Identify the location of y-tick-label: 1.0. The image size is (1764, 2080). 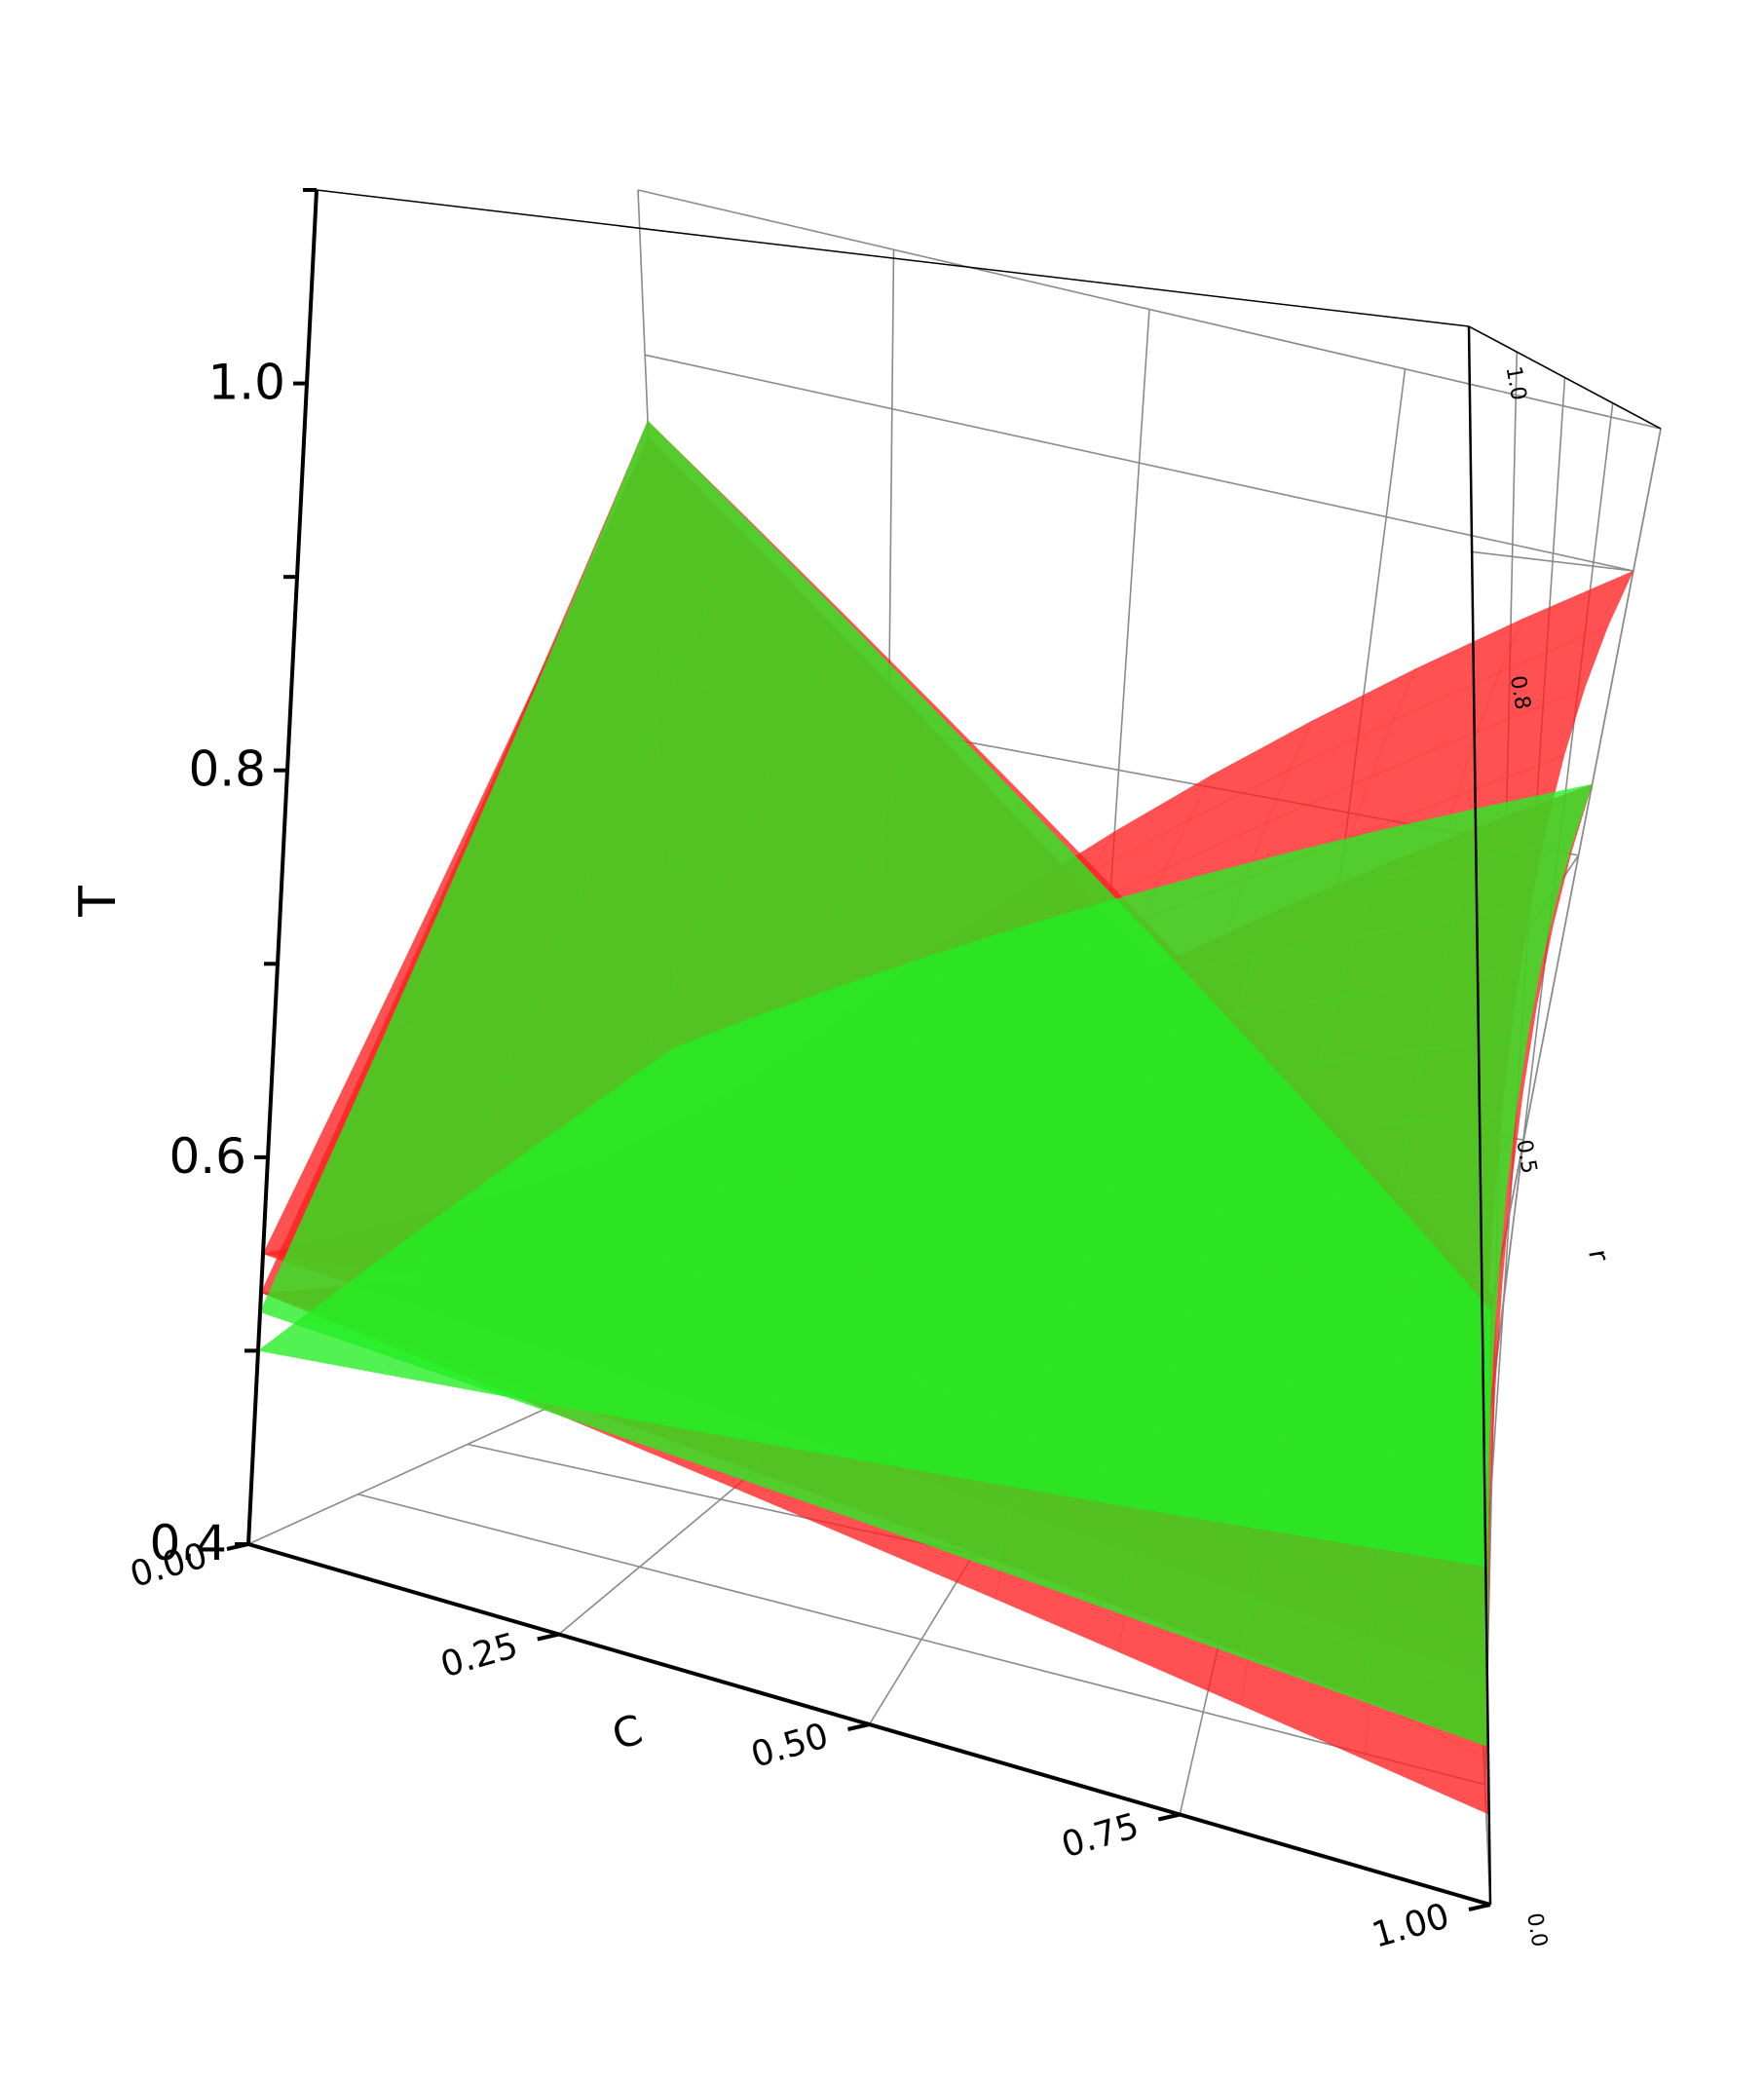
(1516, 383).